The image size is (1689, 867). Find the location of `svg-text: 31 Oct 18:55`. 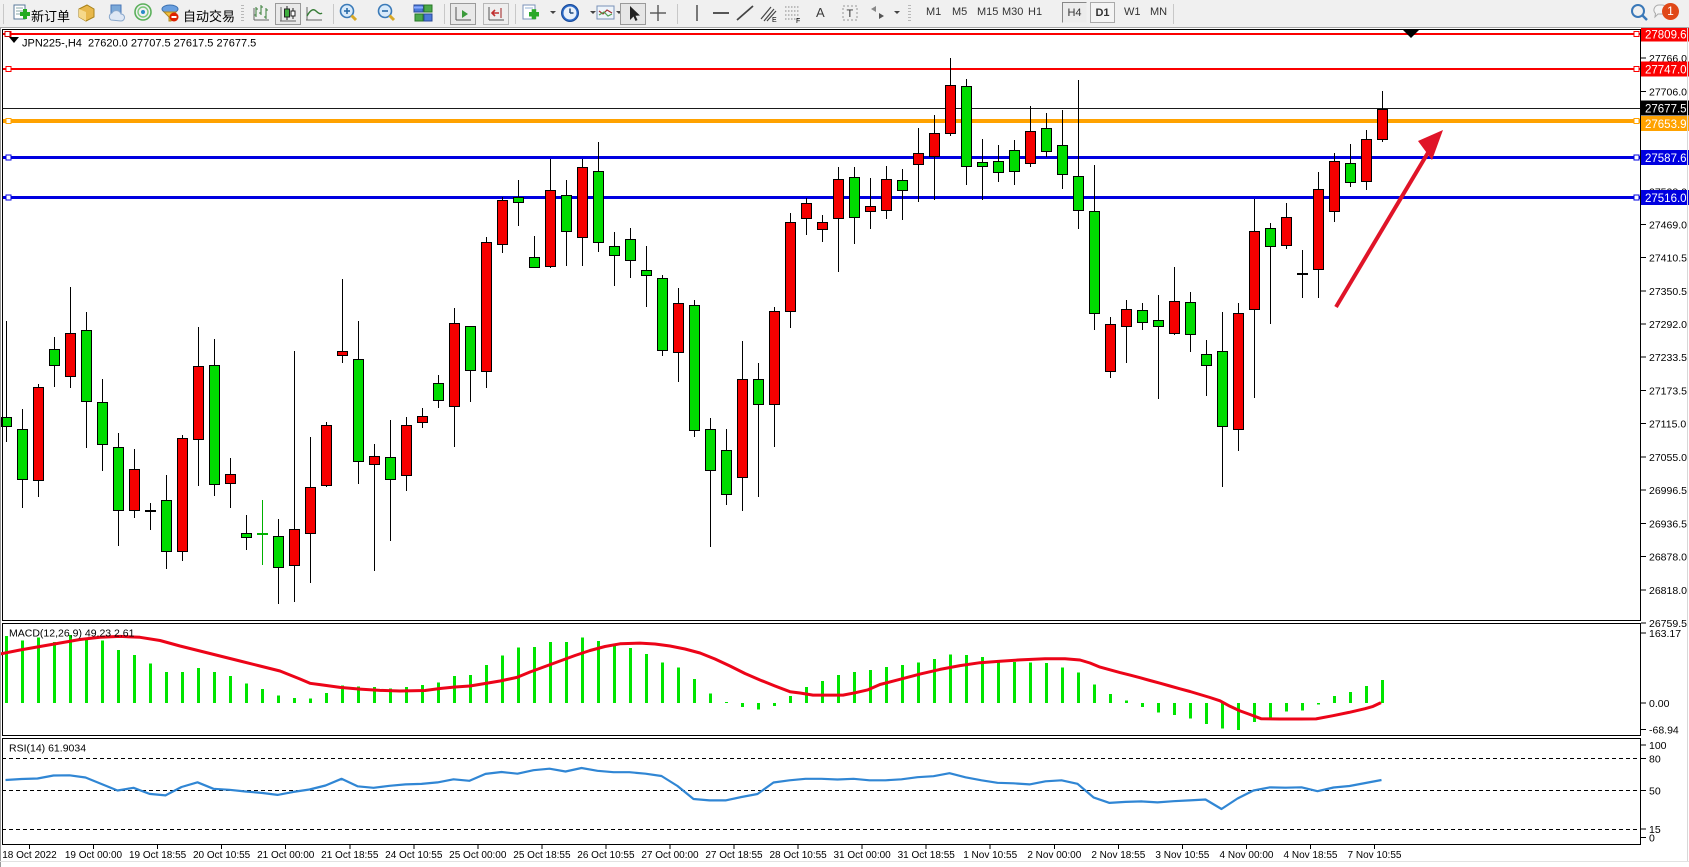

svg-text: 31 Oct 18:55 is located at coordinates (927, 855).